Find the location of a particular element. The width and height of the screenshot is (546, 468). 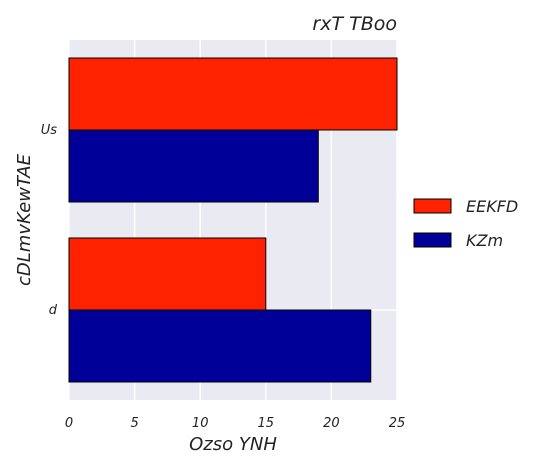

bar-KZm-d is located at coordinates (220, 346).